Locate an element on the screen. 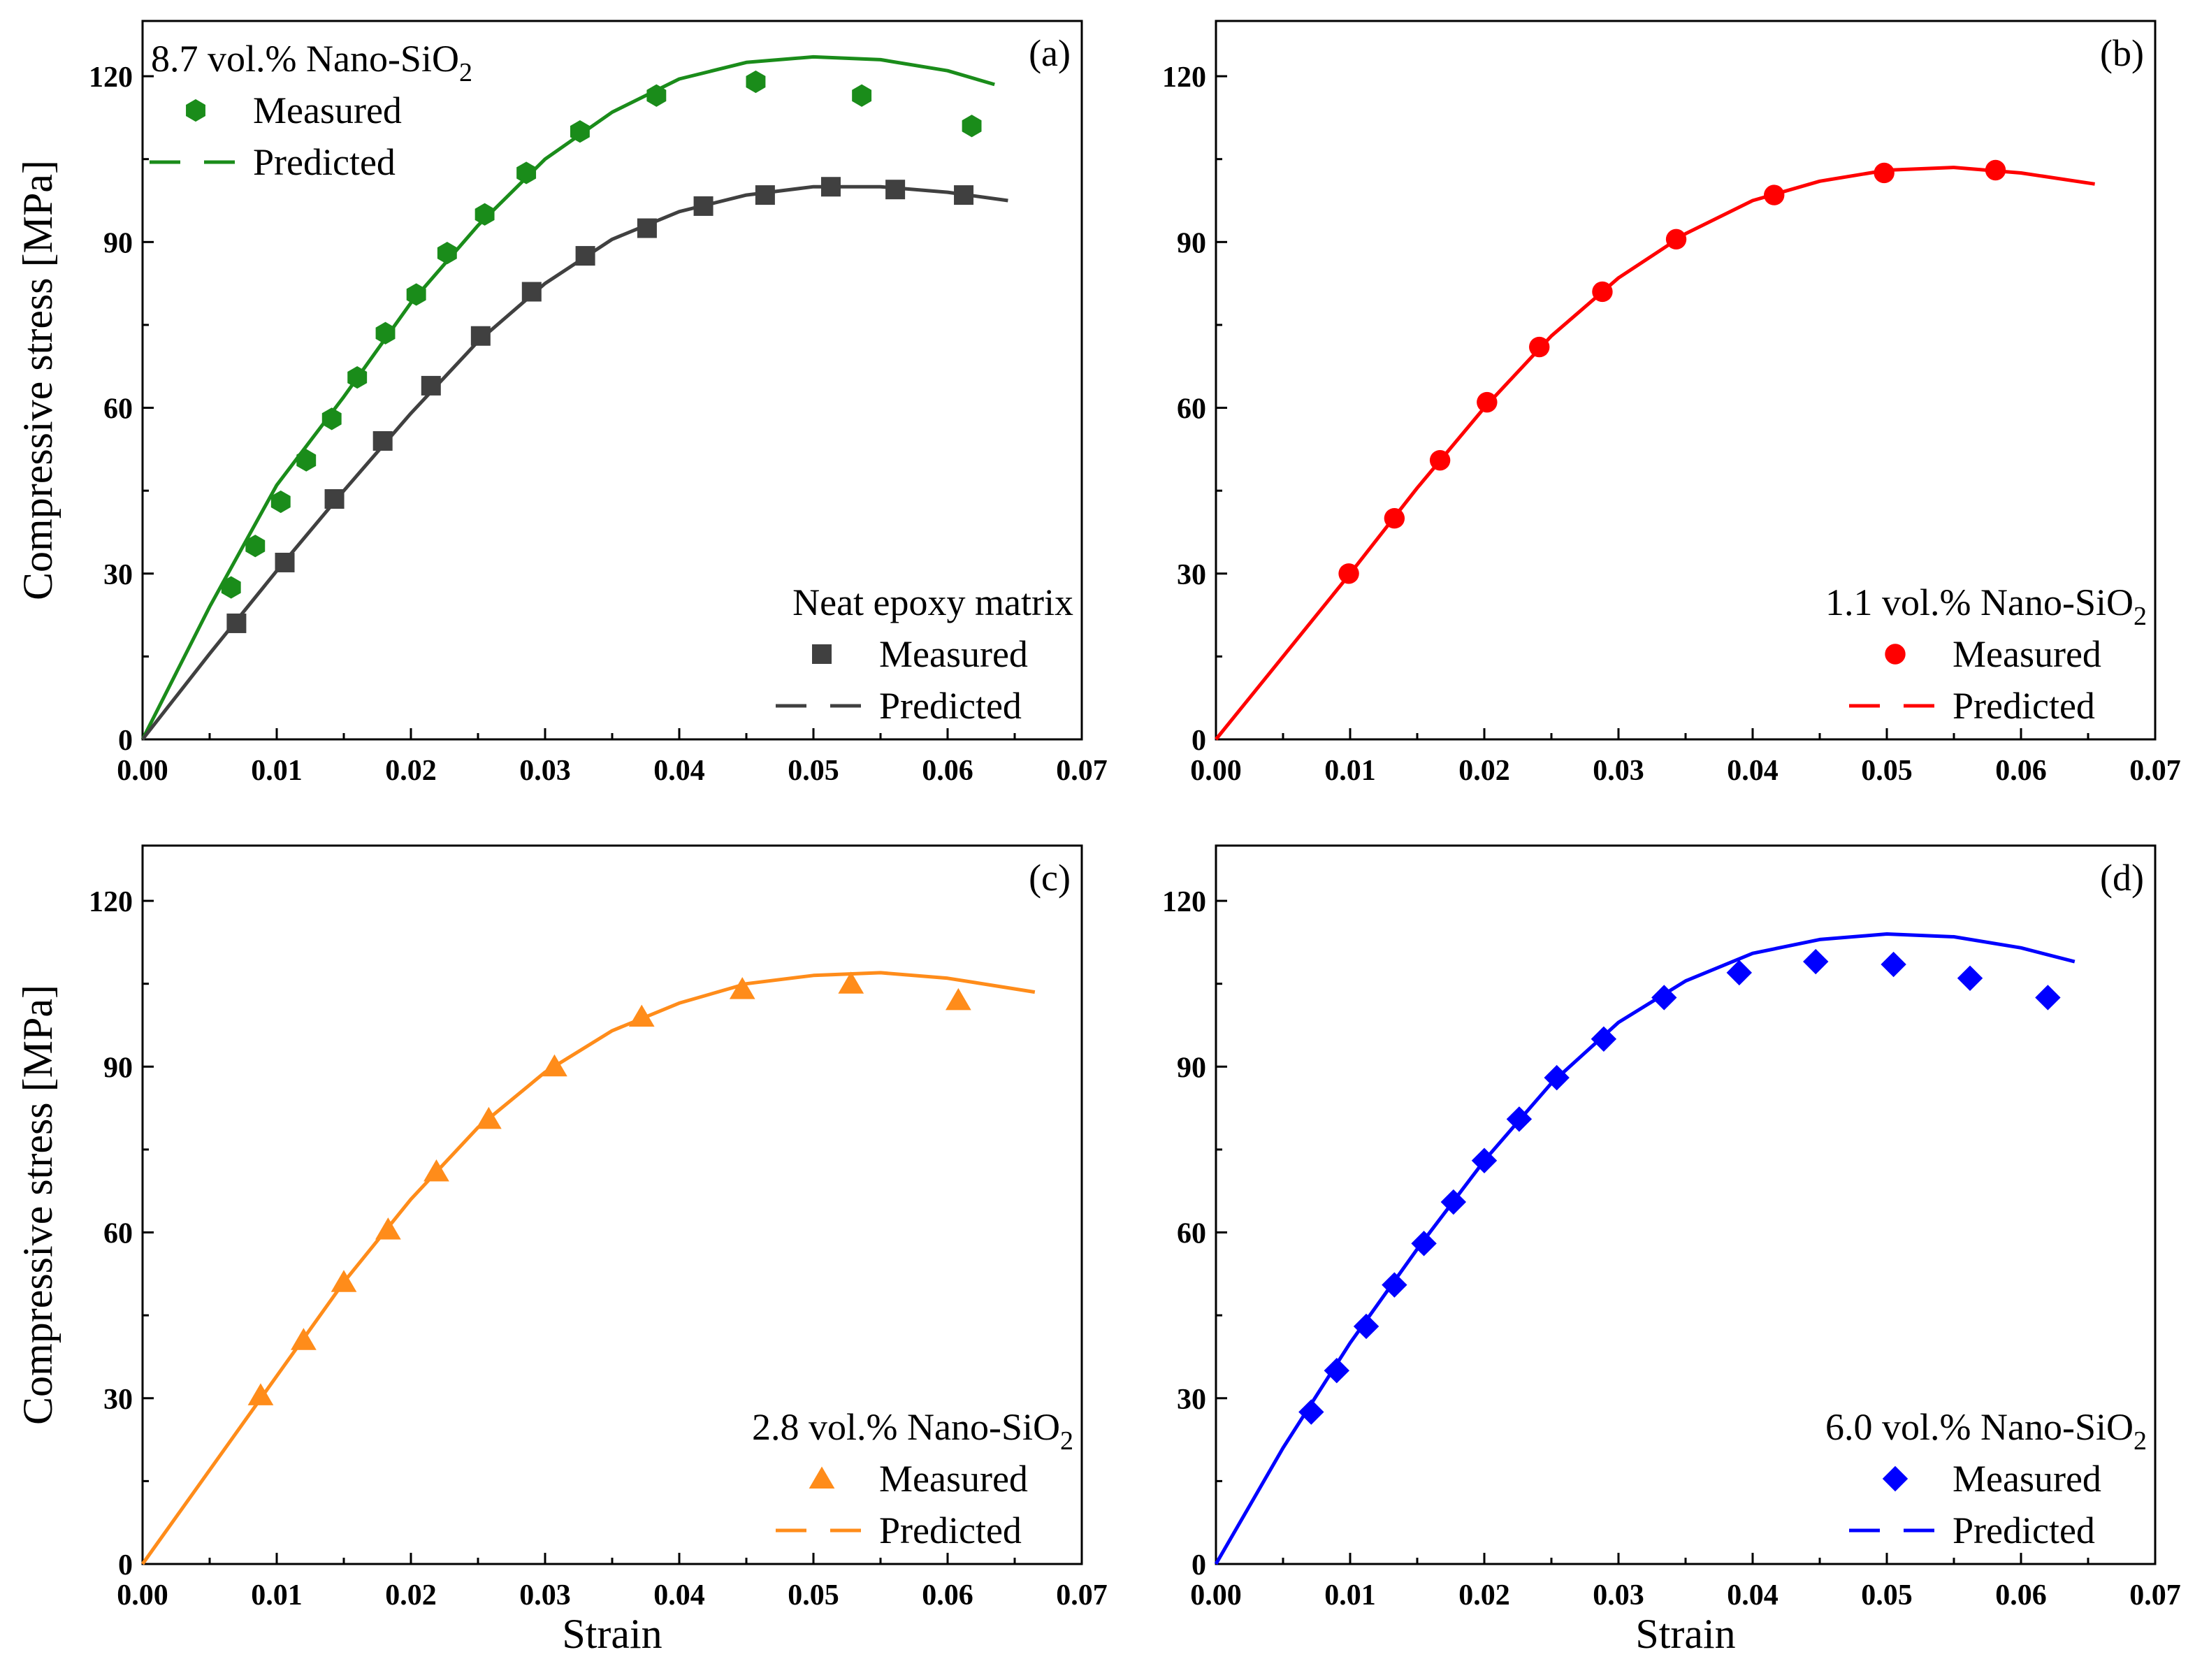 The height and width of the screenshot is (1680, 2202). series-neat-epoxy-matrix is located at coordinates (574, 459).